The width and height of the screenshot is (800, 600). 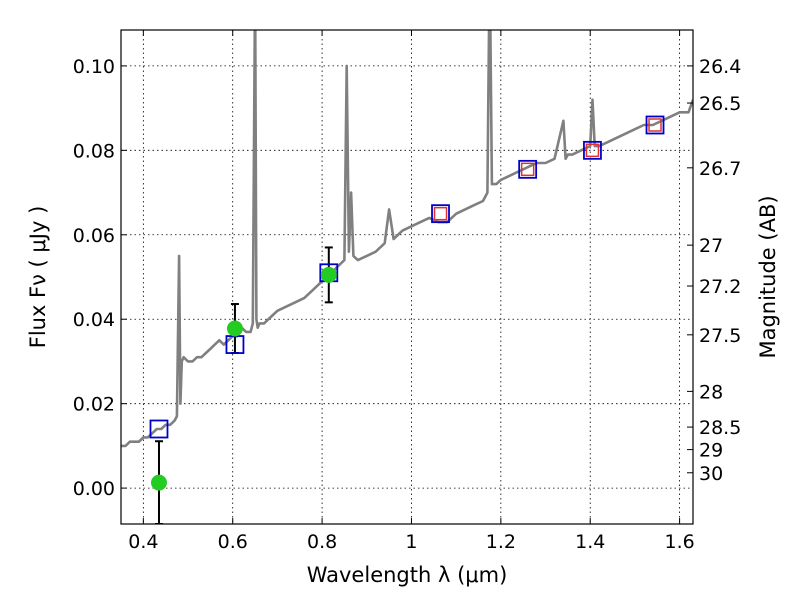 I want to click on x-tick-label: 1.4, so click(x=590, y=542).